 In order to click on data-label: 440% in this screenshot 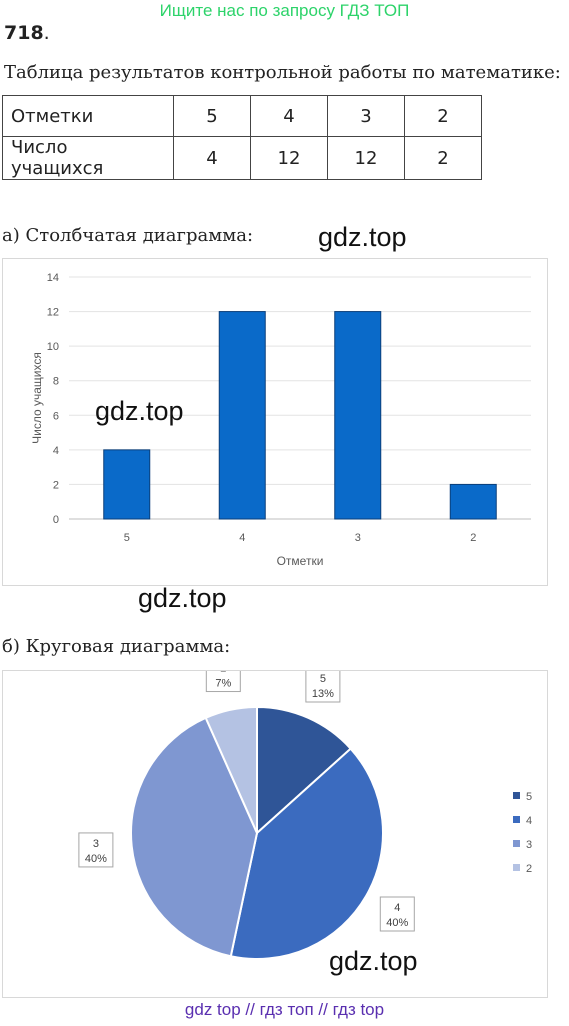, I will do `click(397, 914)`.